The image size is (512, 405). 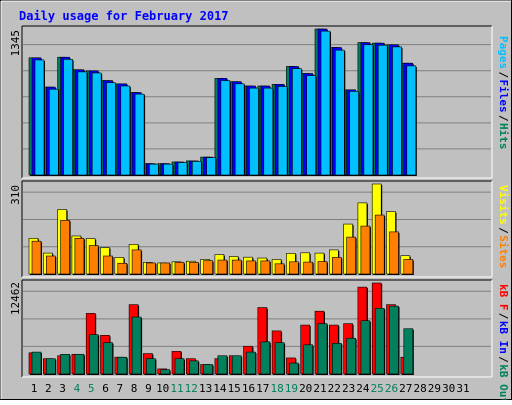 What do you see at coordinates (291, 388) in the screenshot?
I see `day-label-19: 19` at bounding box center [291, 388].